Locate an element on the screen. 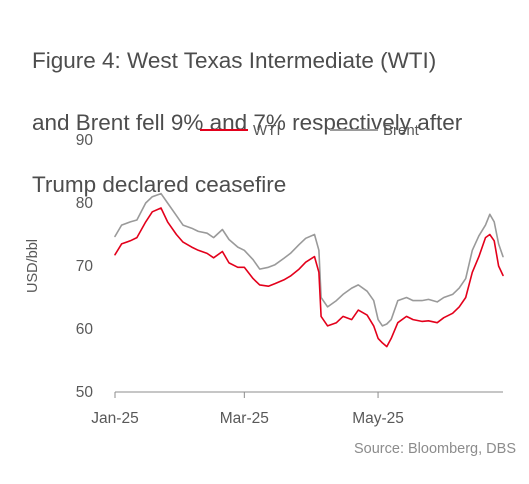  legend-label-brent: Brent is located at coordinates (401, 130).